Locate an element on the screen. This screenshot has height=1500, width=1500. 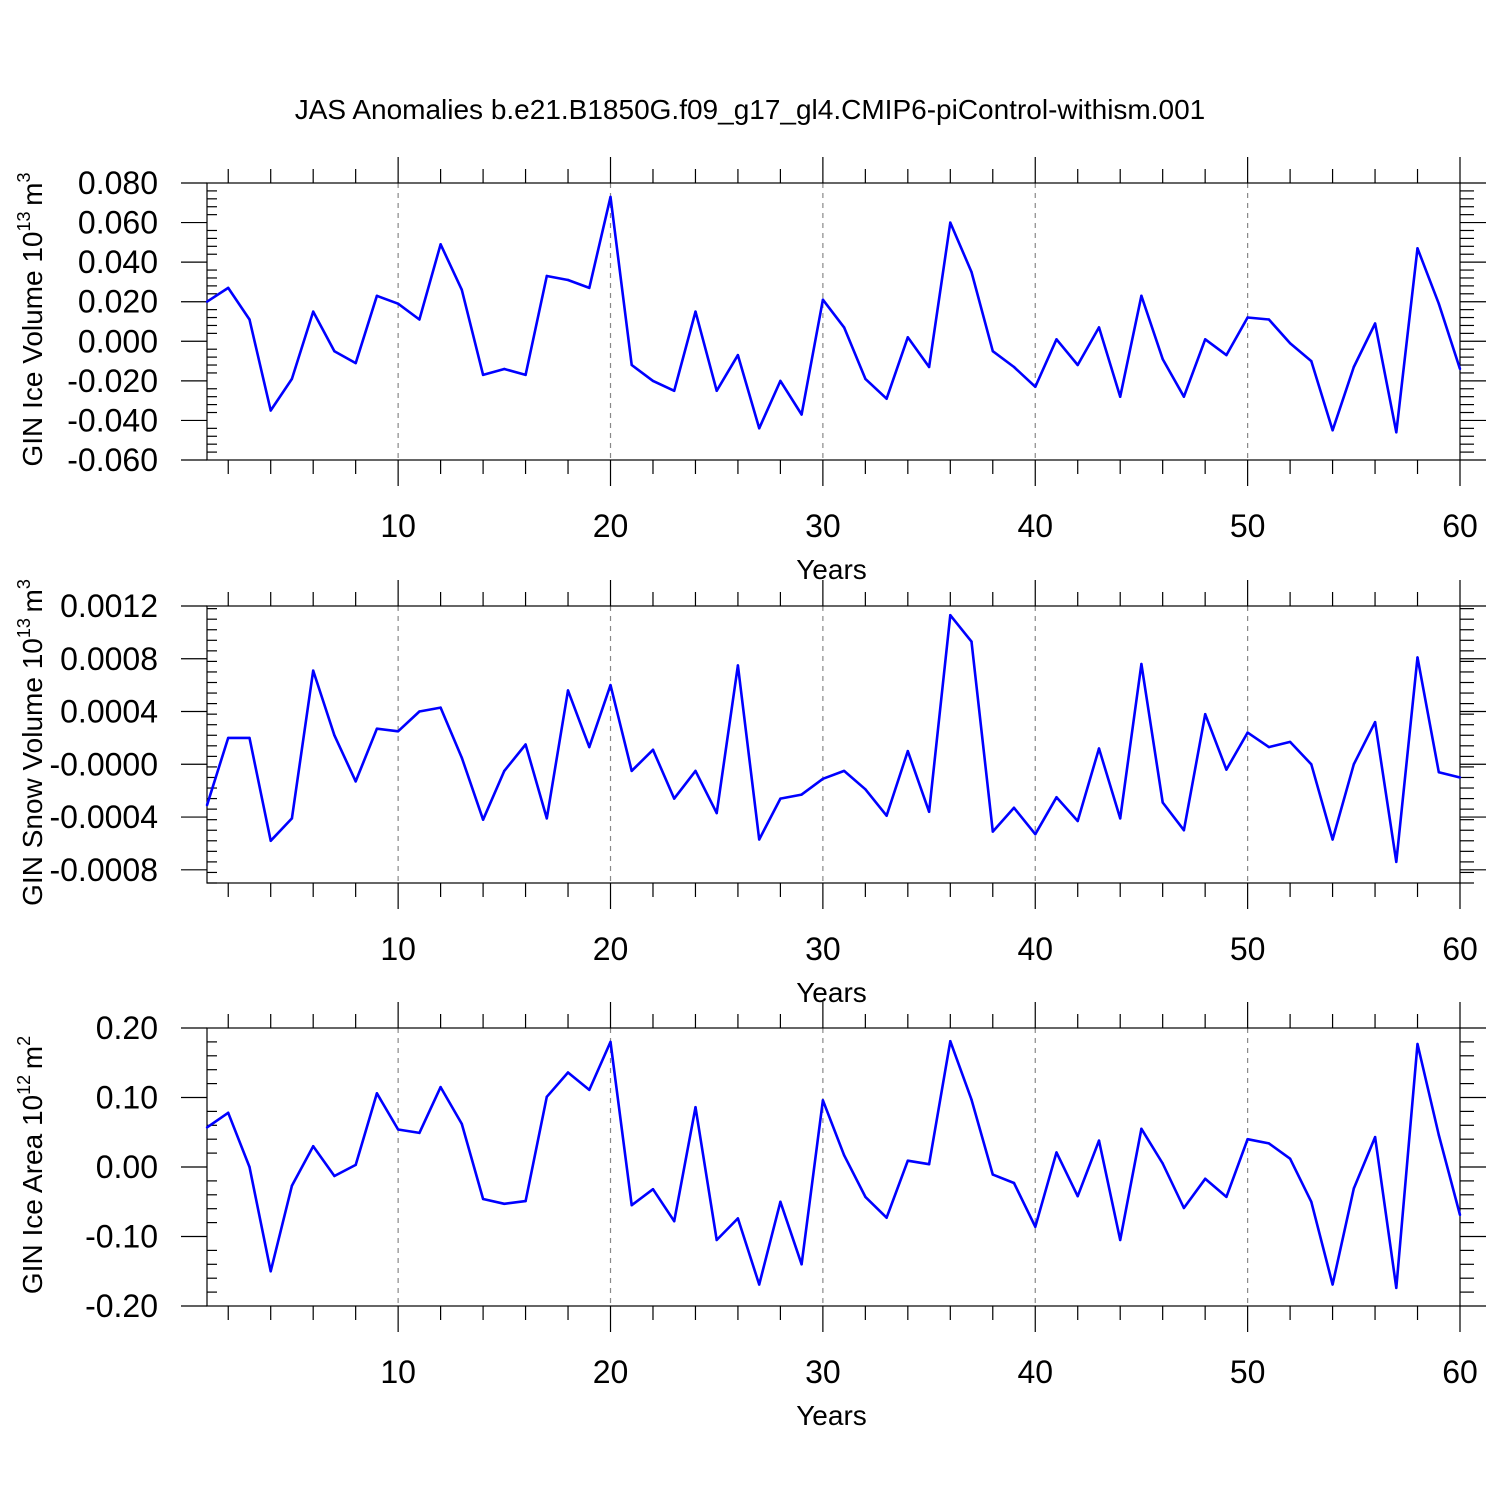
y-axis-label-exponent: 13 is located at coordinates (24, 221).